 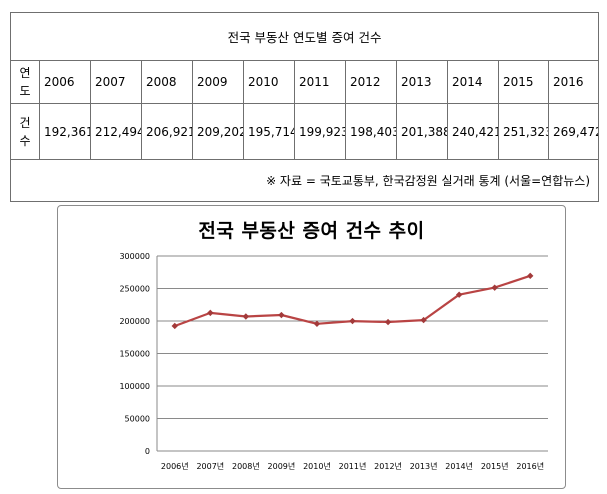 What do you see at coordinates (246, 466) in the screenshot?
I see `x-tick-label: 2008년` at bounding box center [246, 466].